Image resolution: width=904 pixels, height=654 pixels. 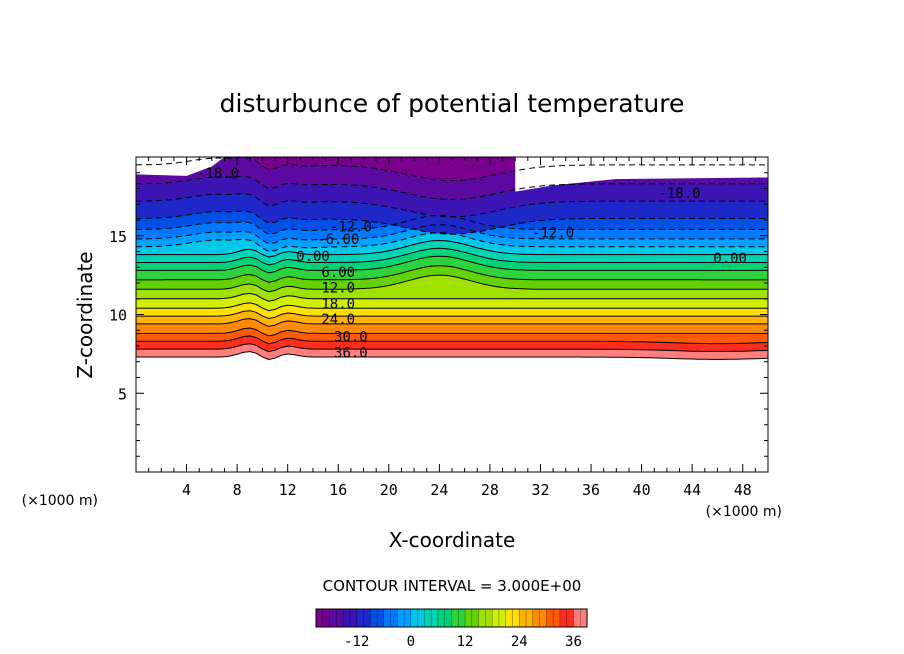 What do you see at coordinates (452, 540) in the screenshot?
I see `x-axis-label: X-coordinate` at bounding box center [452, 540].